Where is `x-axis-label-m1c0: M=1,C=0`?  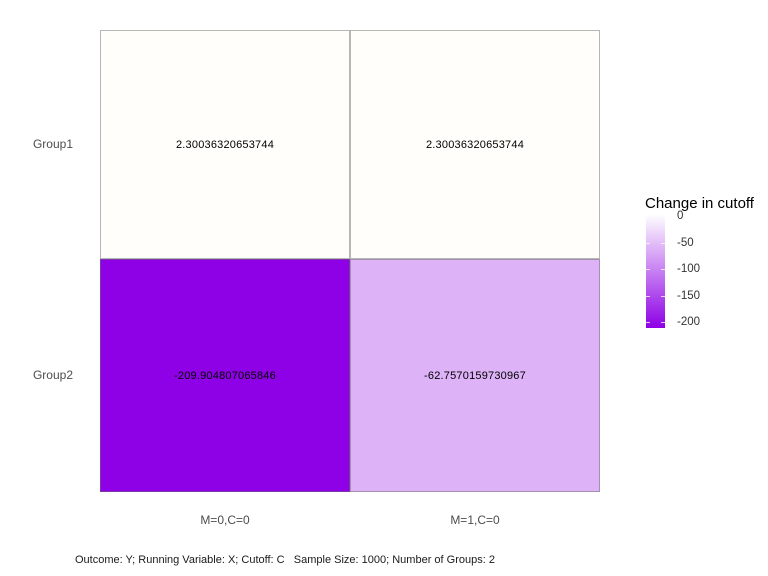
x-axis-label-m1c0: M=1,C=0 is located at coordinates (475, 520).